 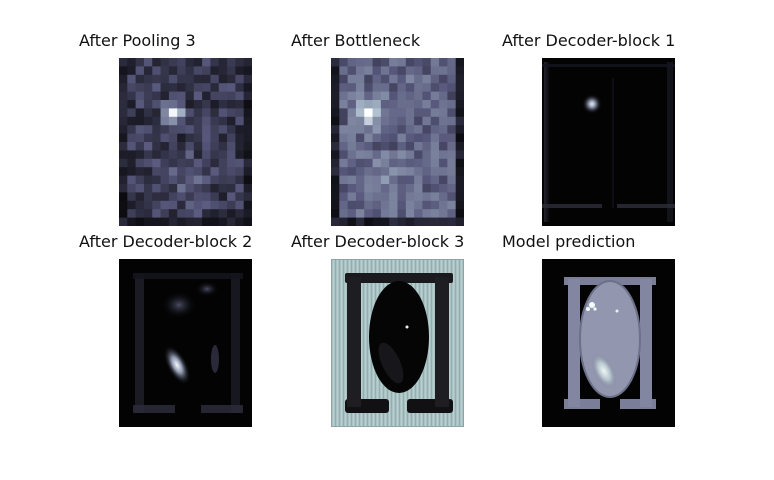 I want to click on panel-title: After Decoder-block 2, so click(x=166, y=241).